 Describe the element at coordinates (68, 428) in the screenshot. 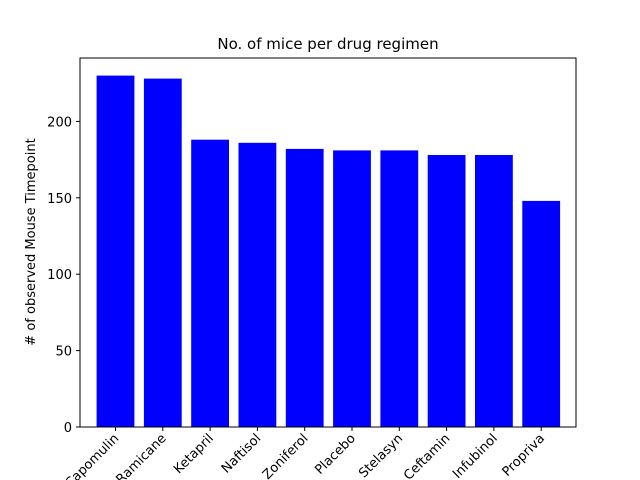

I see `y-tick-label: 0` at that location.